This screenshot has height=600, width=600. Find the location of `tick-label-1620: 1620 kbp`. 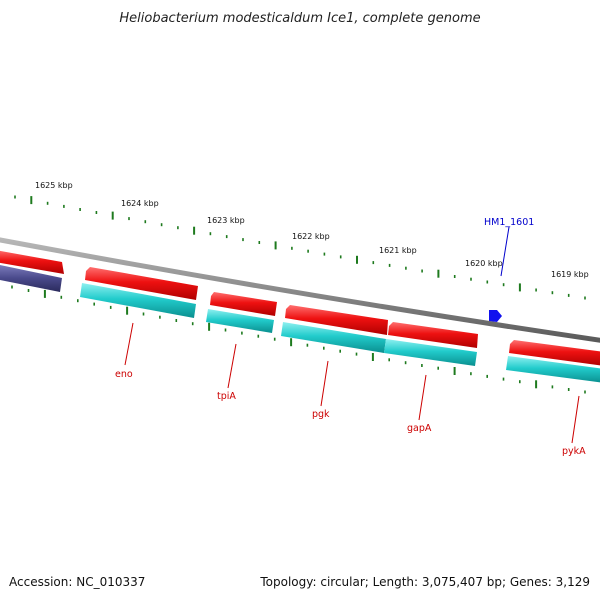

tick-label-1620: 1620 kbp is located at coordinates (484, 263).